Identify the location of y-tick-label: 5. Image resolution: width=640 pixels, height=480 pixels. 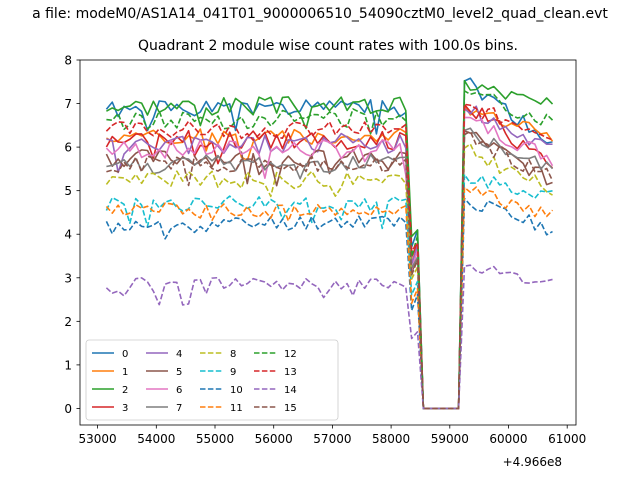
(68, 191).